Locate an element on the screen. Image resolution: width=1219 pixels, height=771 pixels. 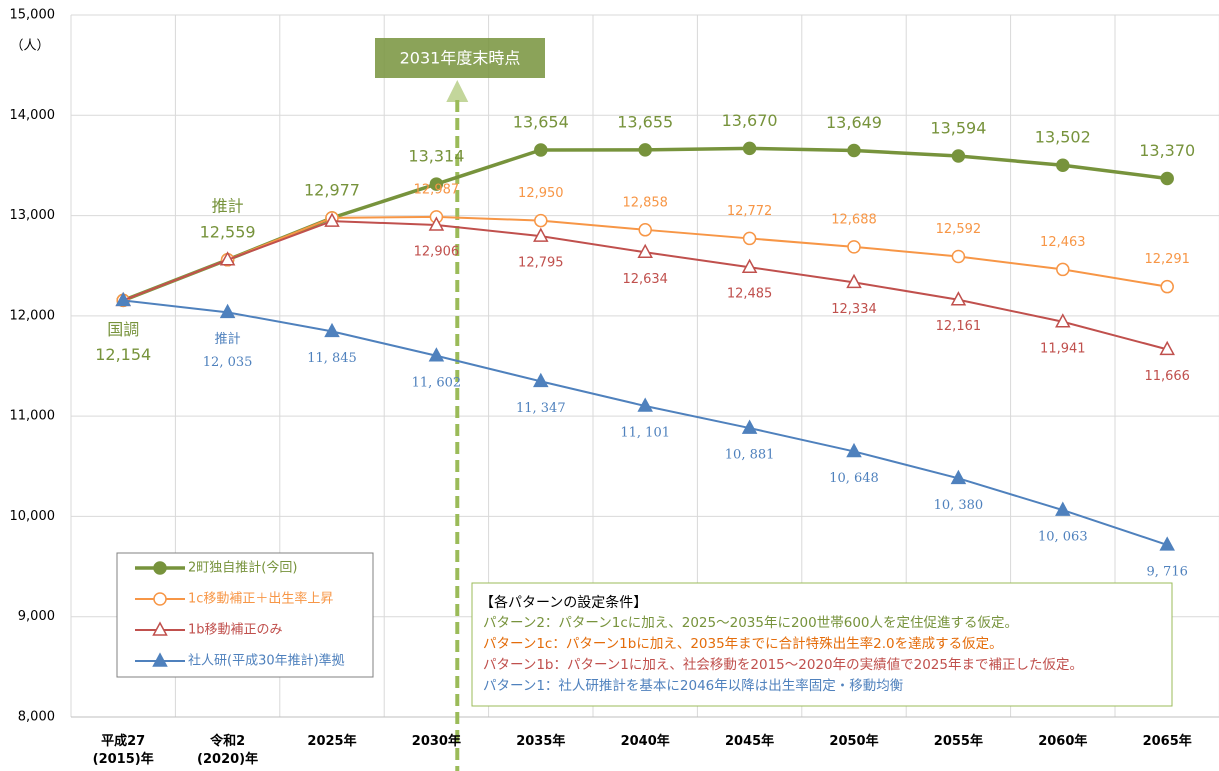
value-label: 11, 602 is located at coordinates (437, 382).